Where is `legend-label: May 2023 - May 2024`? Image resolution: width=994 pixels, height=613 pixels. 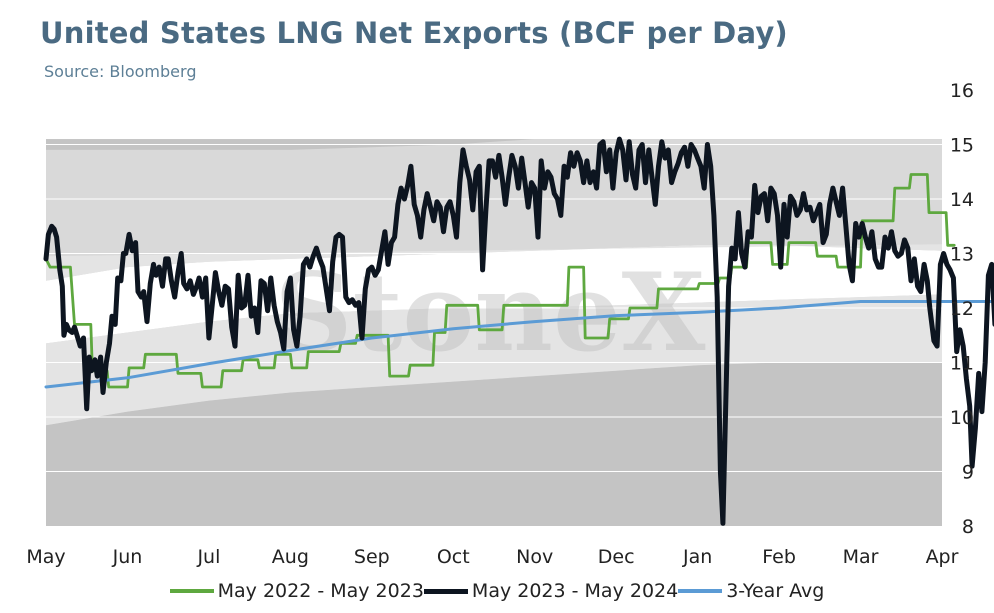
legend-label: May 2023 - May 2024 is located at coordinates (575, 591).